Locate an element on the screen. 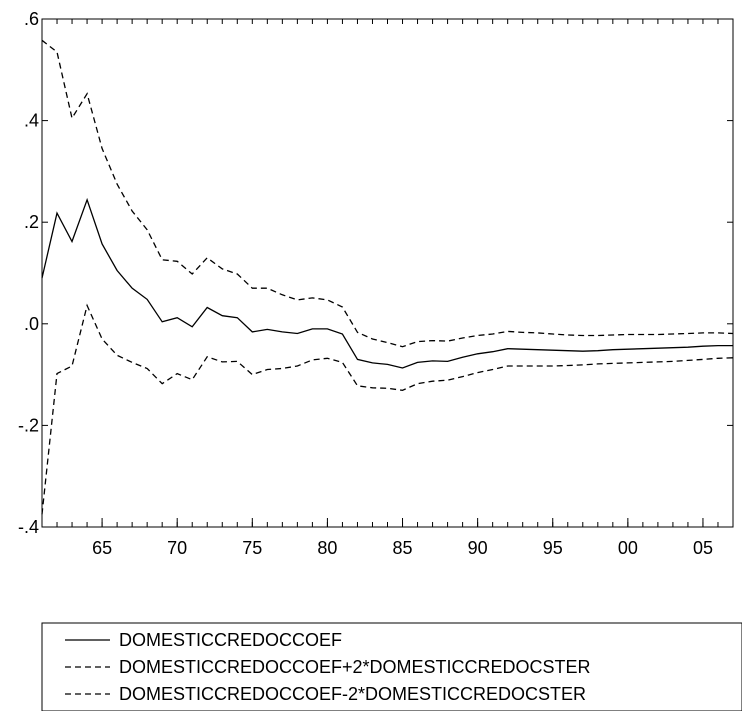 Image resolution: width=742 pixels, height=711 pixels. x-tick-label: 05 is located at coordinates (703, 548).